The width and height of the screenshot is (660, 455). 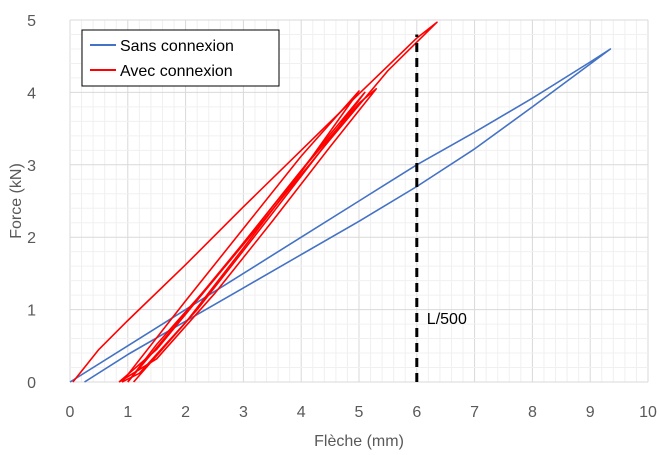 What do you see at coordinates (648, 412) in the screenshot?
I see `x-tick-label: 10` at bounding box center [648, 412].